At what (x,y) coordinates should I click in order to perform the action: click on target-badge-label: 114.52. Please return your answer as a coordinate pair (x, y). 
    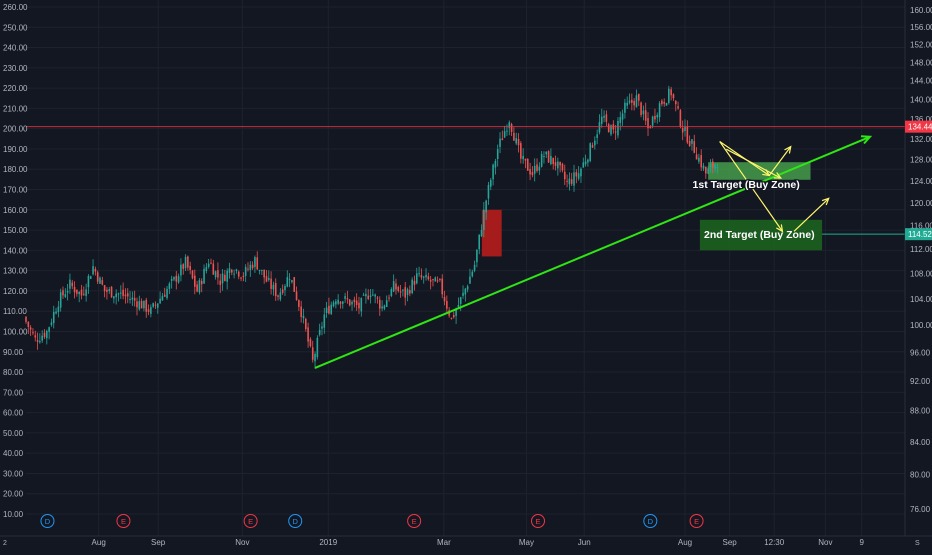
    Looking at the image, I should click on (920, 234).